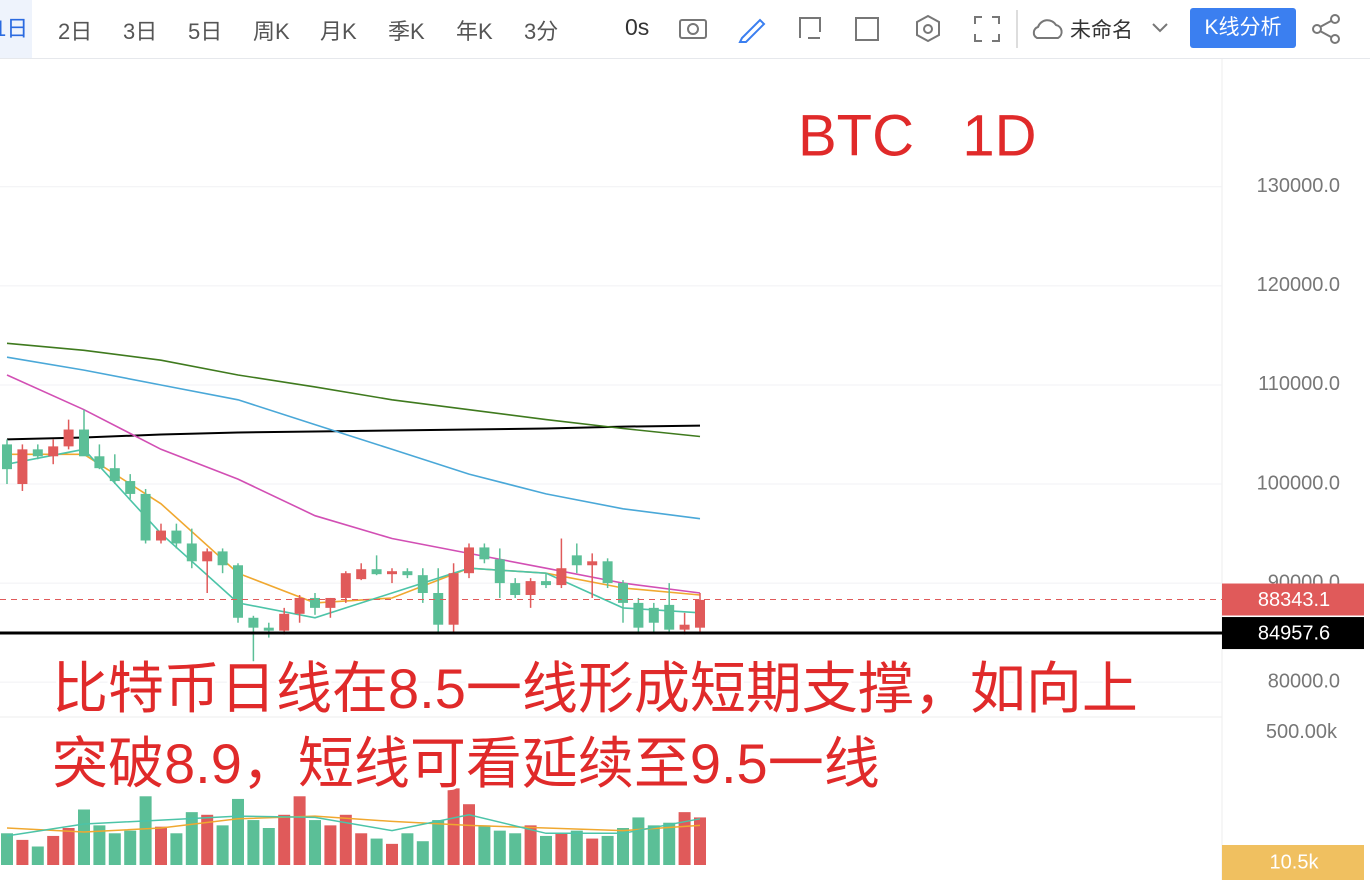 The image size is (1370, 880). Describe the element at coordinates (637, 27) in the screenshot. I see `timer: 0s` at that location.